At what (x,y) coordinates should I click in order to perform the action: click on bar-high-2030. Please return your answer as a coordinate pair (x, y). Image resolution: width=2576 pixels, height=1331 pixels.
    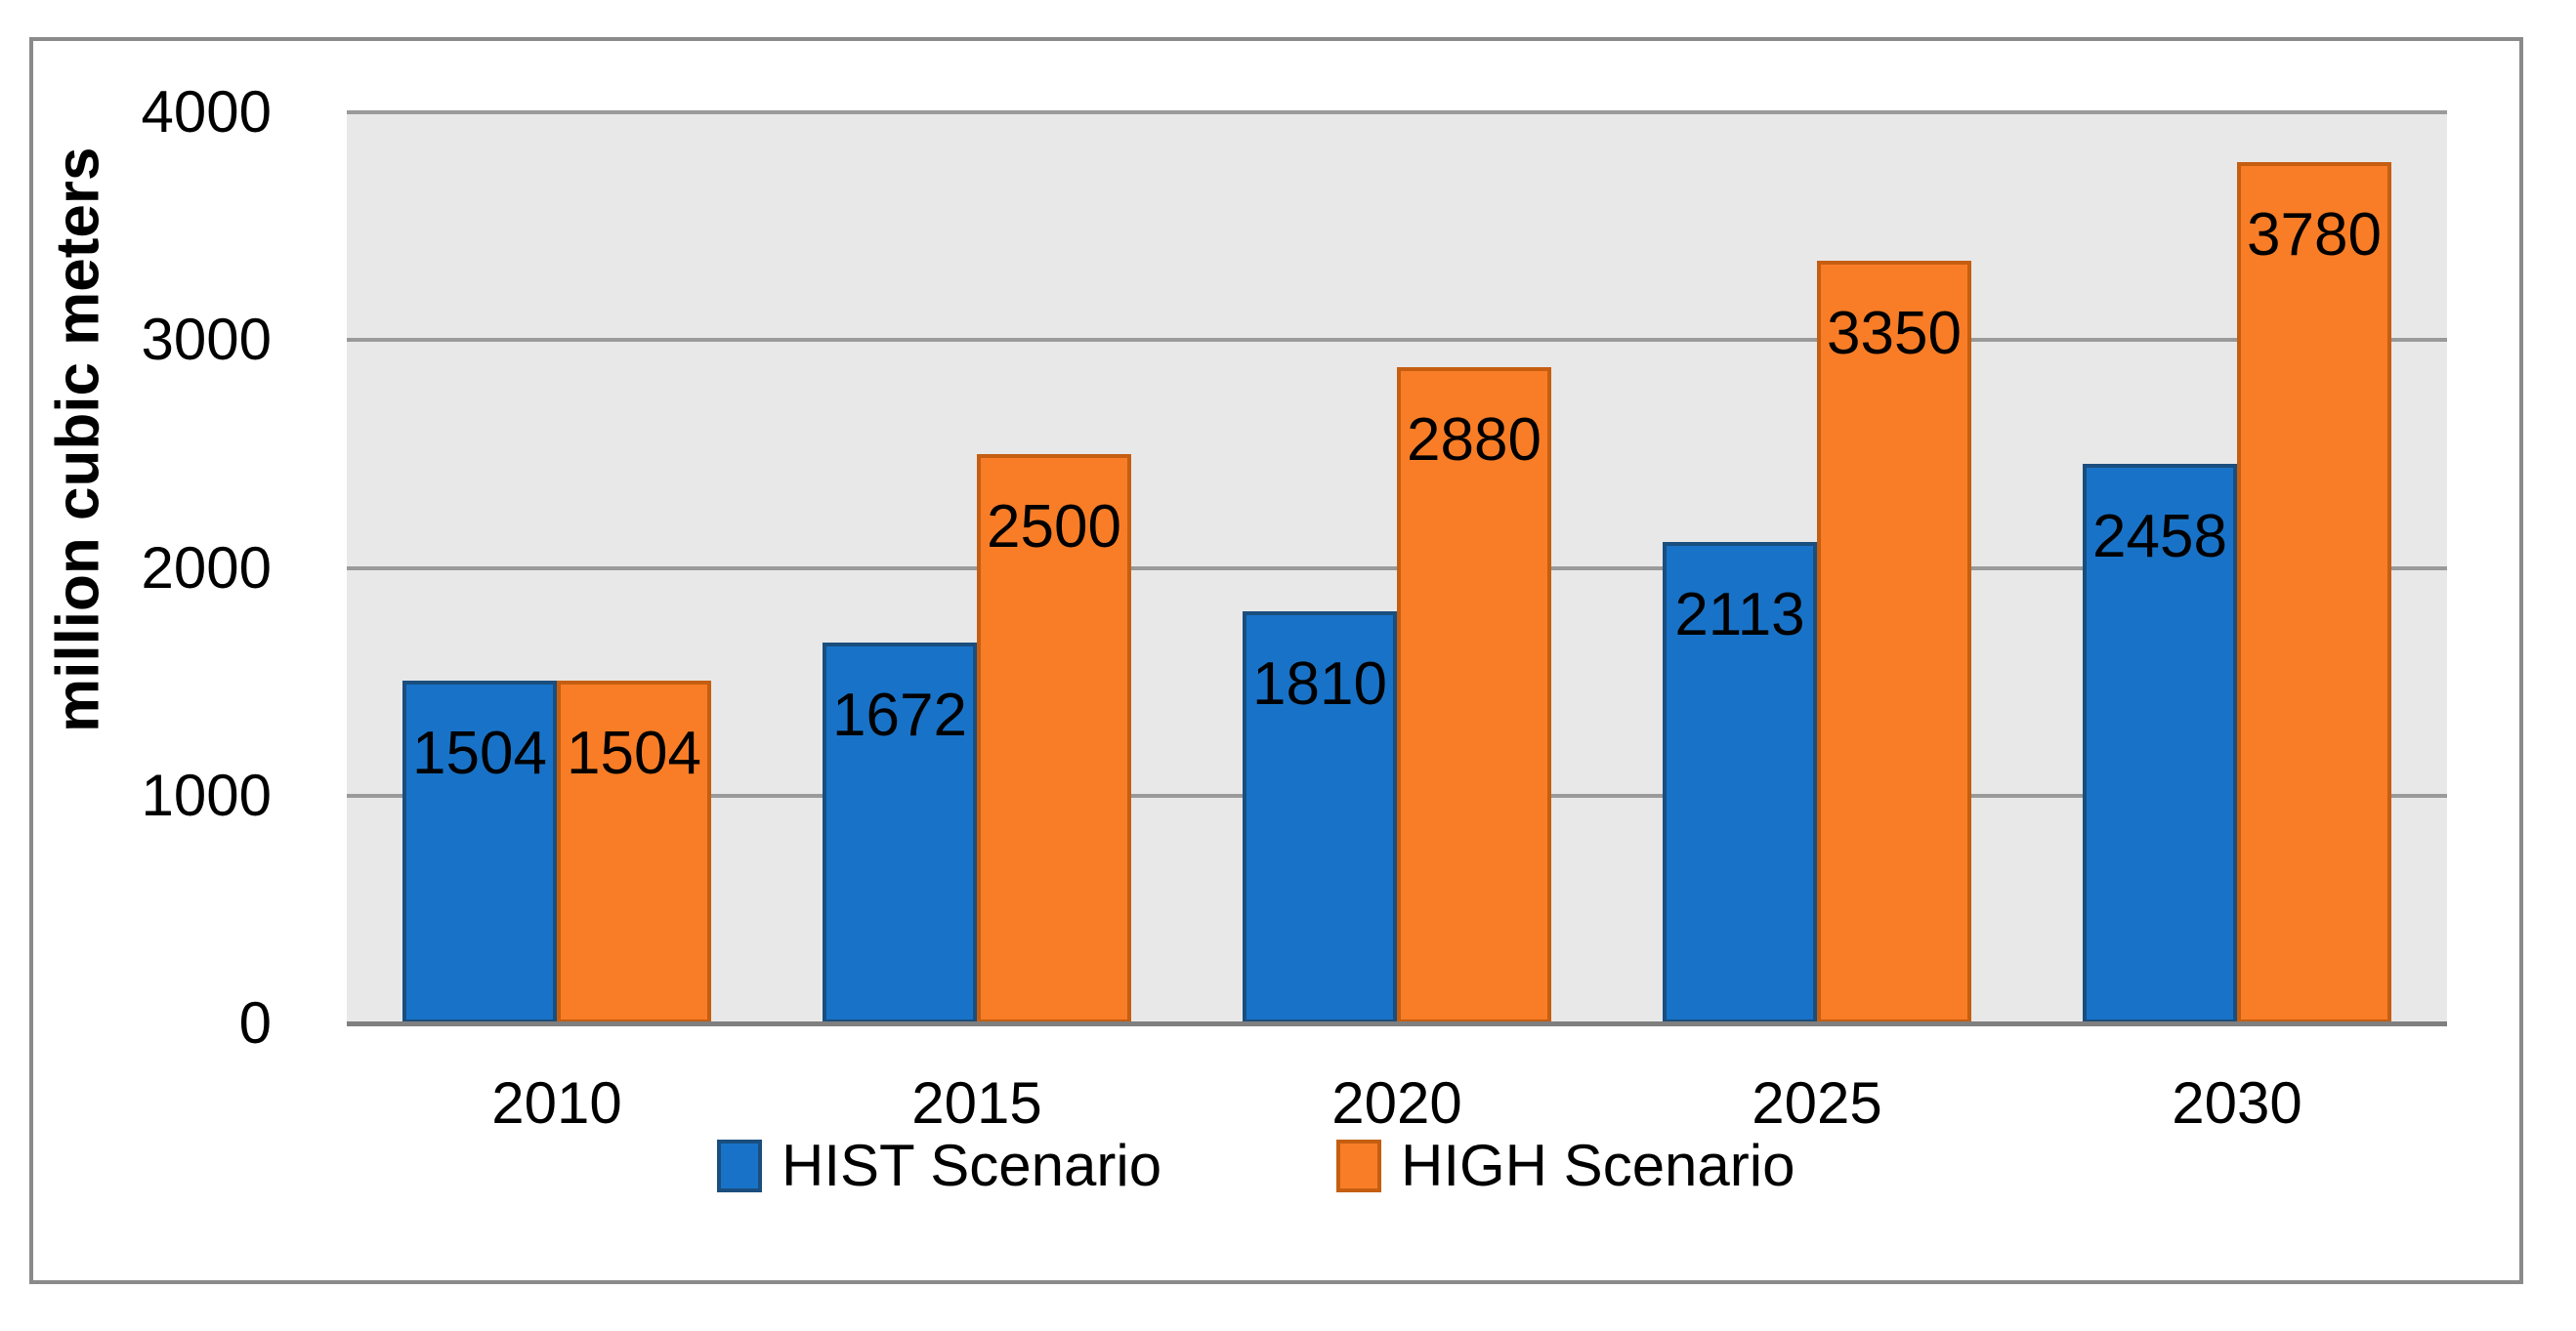
    Looking at the image, I should click on (2314, 592).